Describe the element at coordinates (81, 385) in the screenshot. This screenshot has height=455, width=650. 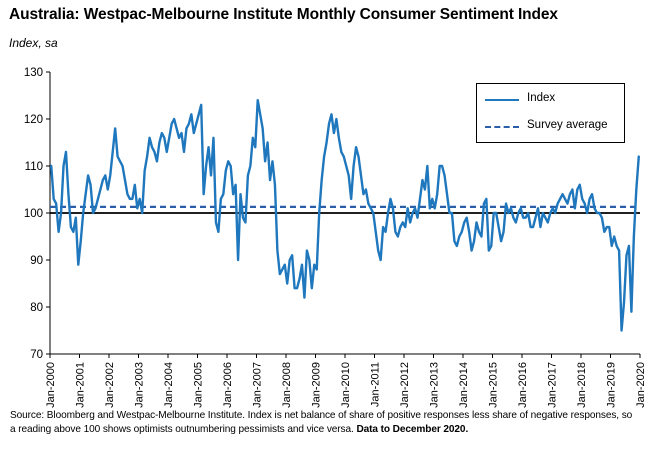
I see `x-tick-label: Jan-2001` at that location.